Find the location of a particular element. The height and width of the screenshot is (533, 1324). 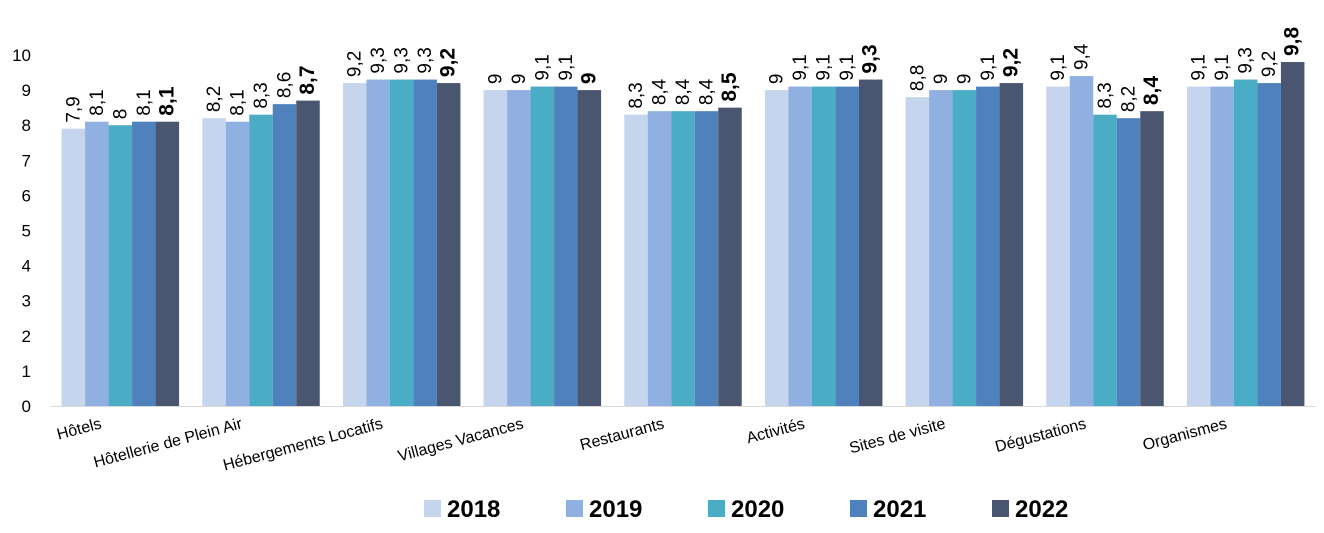

y-tick-label: 2 is located at coordinates (26, 336).